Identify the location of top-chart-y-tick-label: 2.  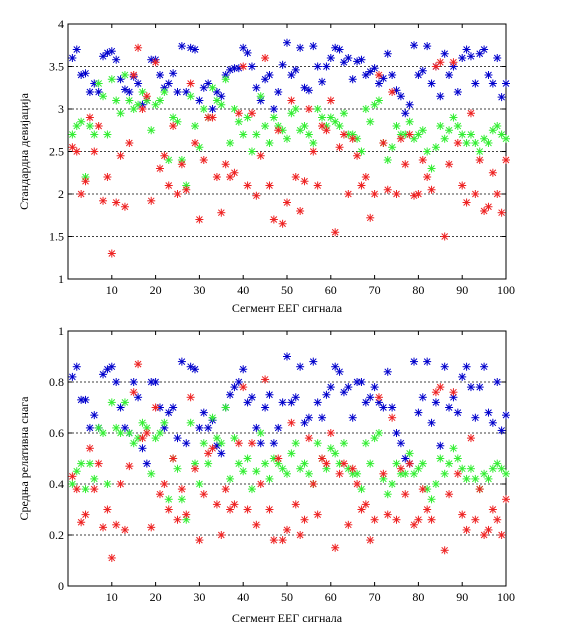
(61, 194).